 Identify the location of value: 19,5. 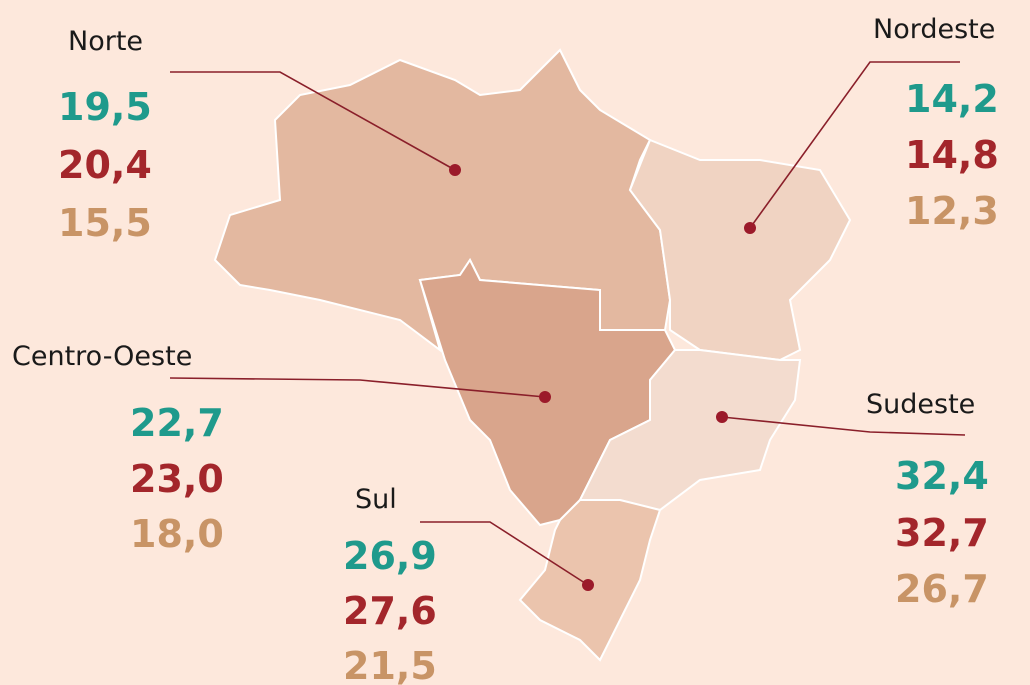
(105, 107).